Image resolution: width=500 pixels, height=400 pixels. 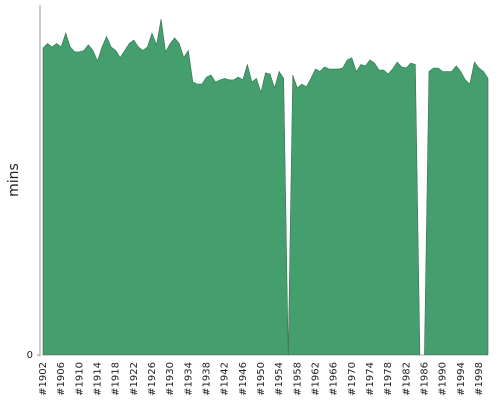 What do you see at coordinates (334, 379) in the screenshot?
I see `x-tick-label: #1966` at bounding box center [334, 379].